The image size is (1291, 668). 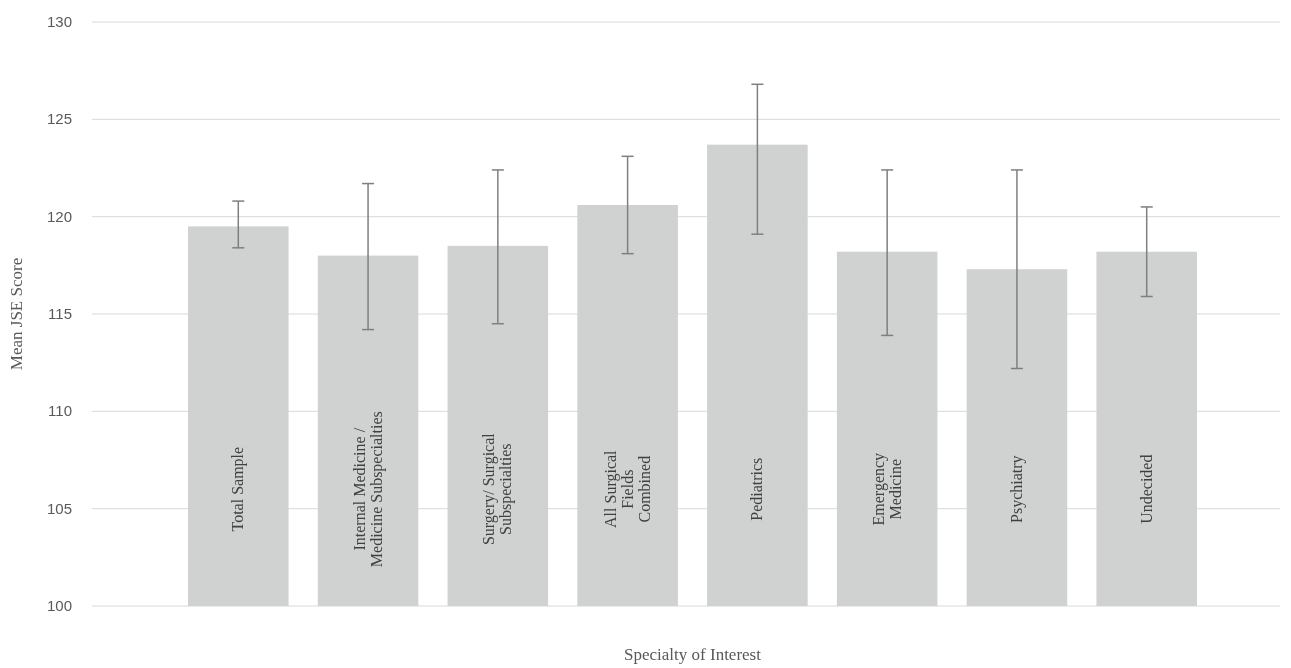 What do you see at coordinates (757, 489) in the screenshot?
I see `x-tick-label: Pediatrics` at bounding box center [757, 489].